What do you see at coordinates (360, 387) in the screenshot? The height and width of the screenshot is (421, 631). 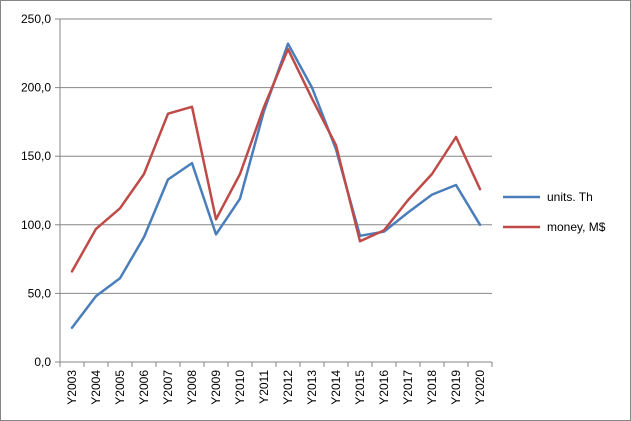 I see `x-tick-label: Y2015` at bounding box center [360, 387].